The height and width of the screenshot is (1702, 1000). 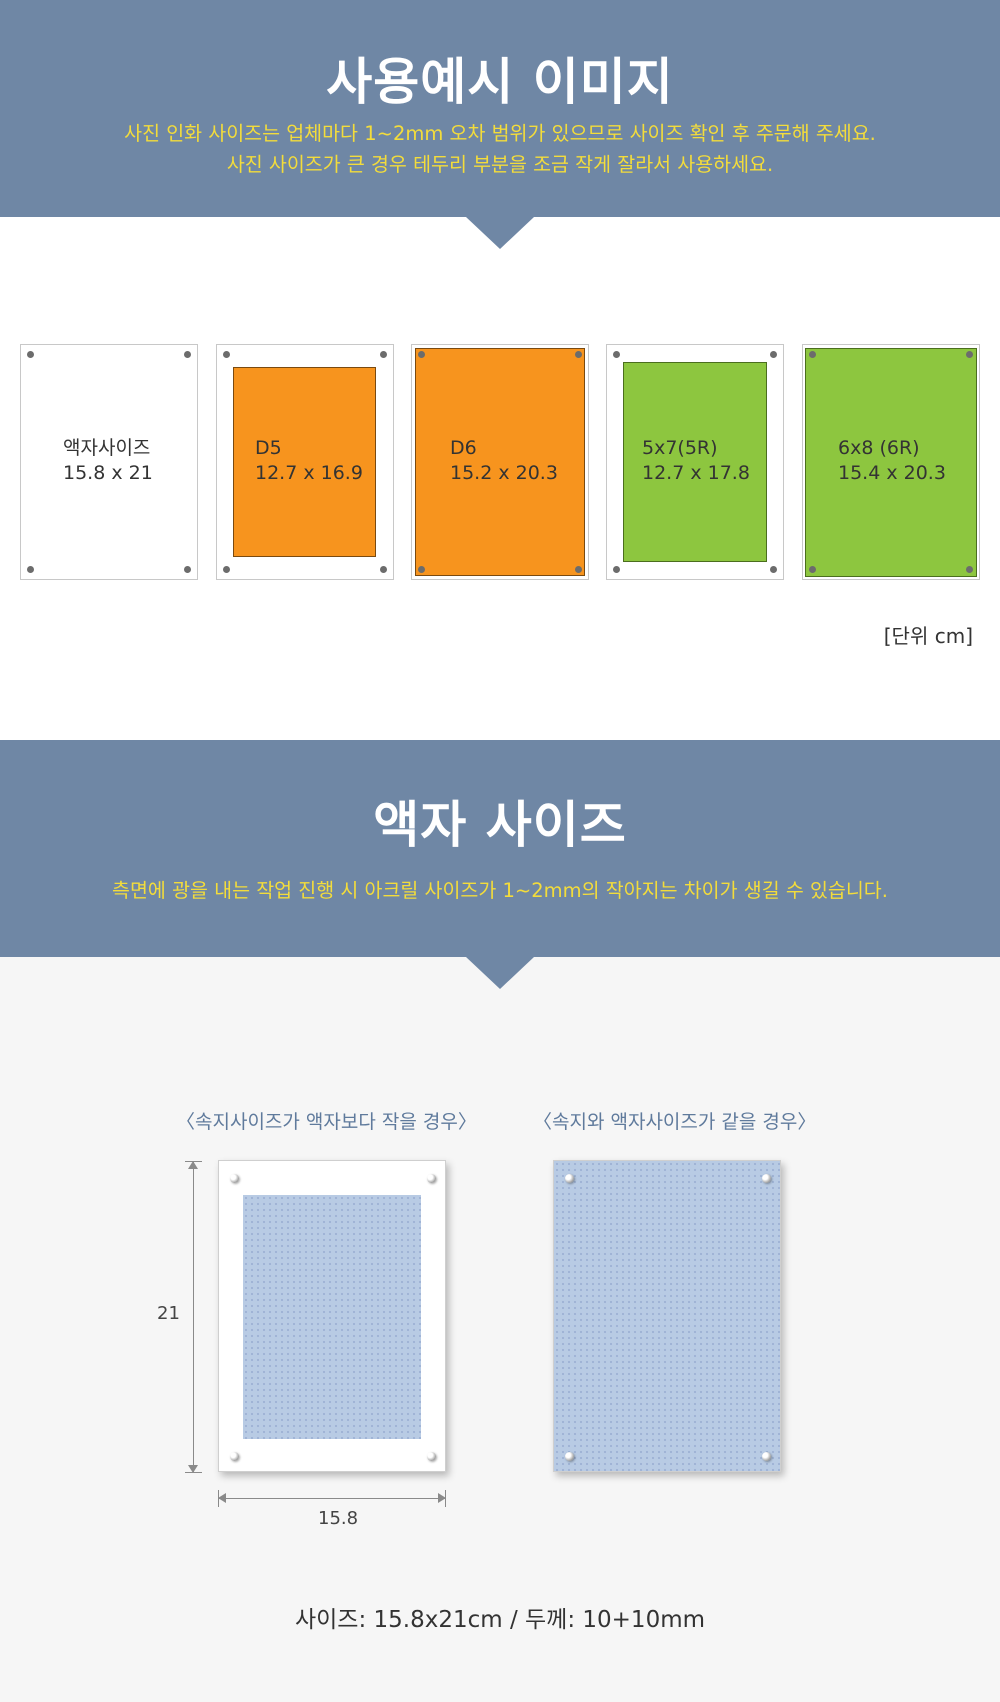 What do you see at coordinates (107, 448) in the screenshot?
I see `size-name: 액자사이즈` at bounding box center [107, 448].